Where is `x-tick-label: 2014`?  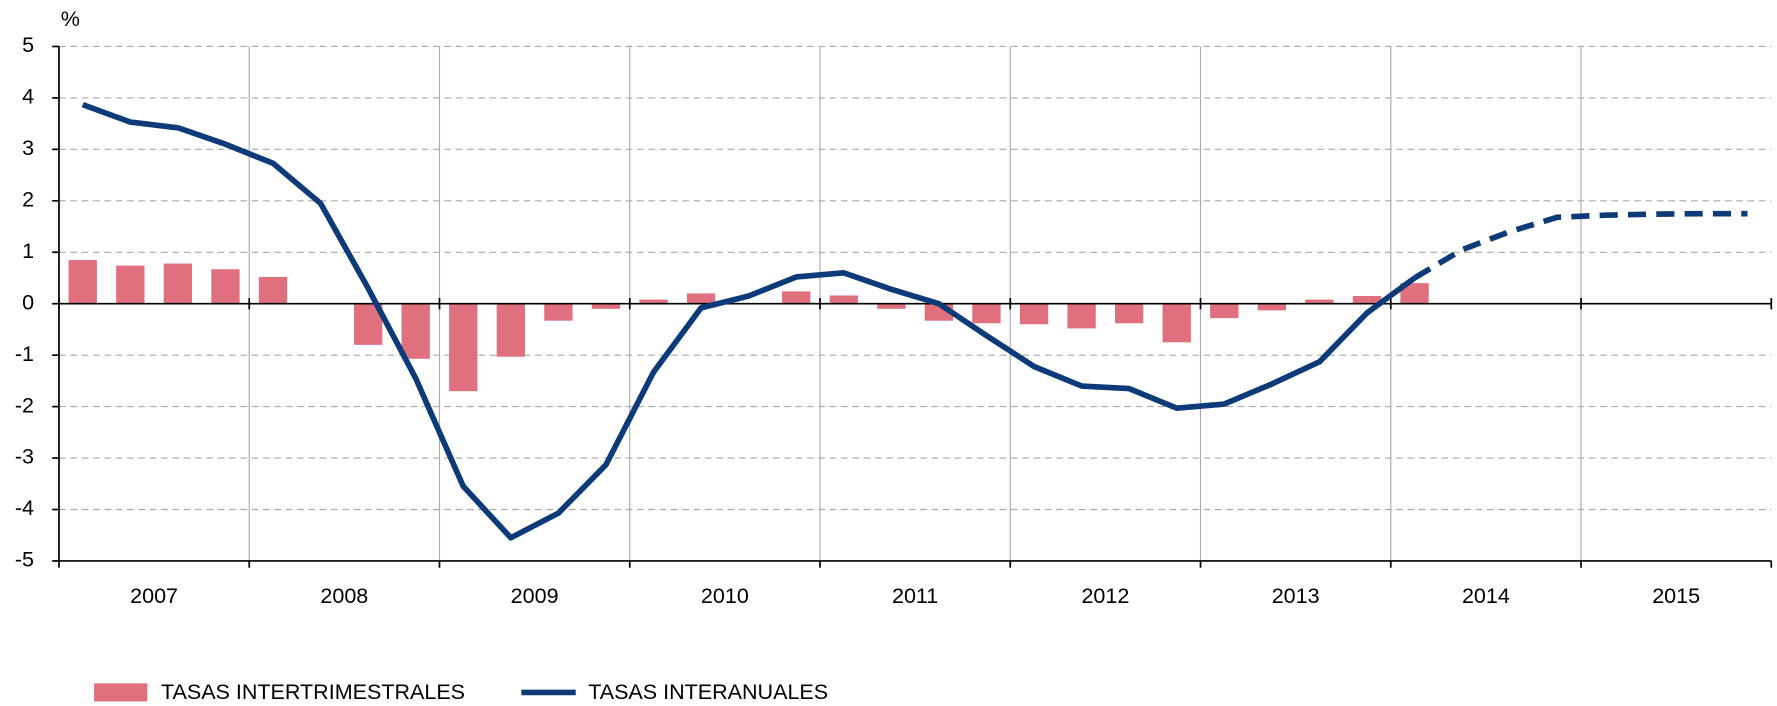 x-tick-label: 2014 is located at coordinates (1486, 596).